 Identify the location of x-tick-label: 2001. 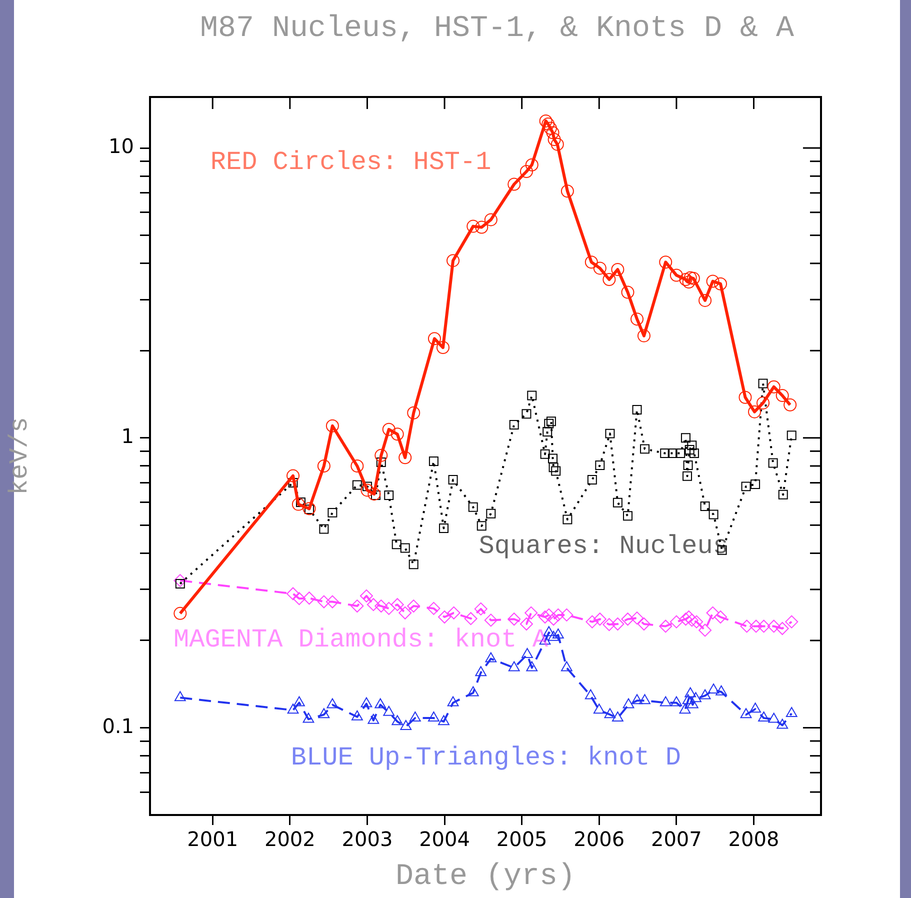
(212, 839).